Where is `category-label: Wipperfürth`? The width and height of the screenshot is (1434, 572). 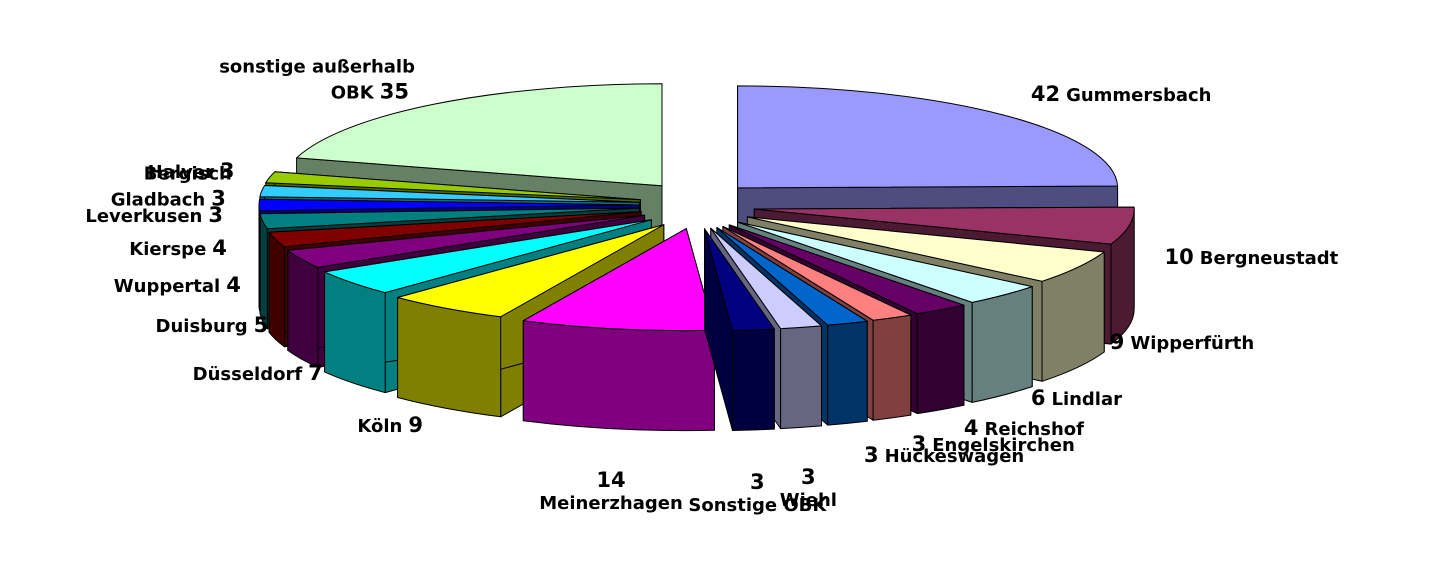 category-label: Wipperfürth is located at coordinates (1192, 343).